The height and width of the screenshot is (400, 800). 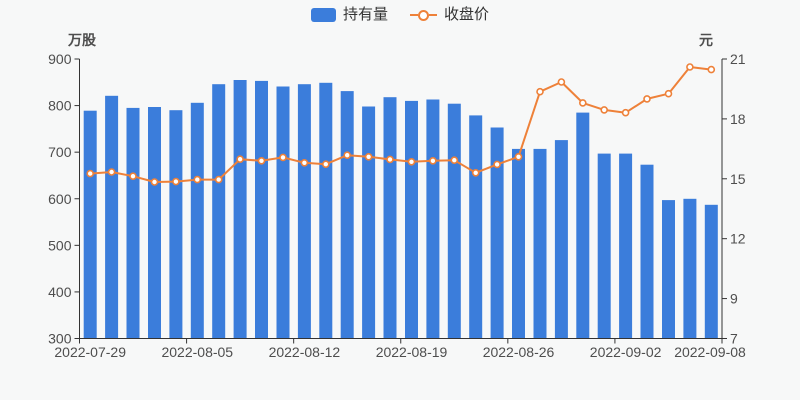 What do you see at coordinates (519, 352) in the screenshot?
I see `x-axis-tick-label: 2022-08-26` at bounding box center [519, 352].